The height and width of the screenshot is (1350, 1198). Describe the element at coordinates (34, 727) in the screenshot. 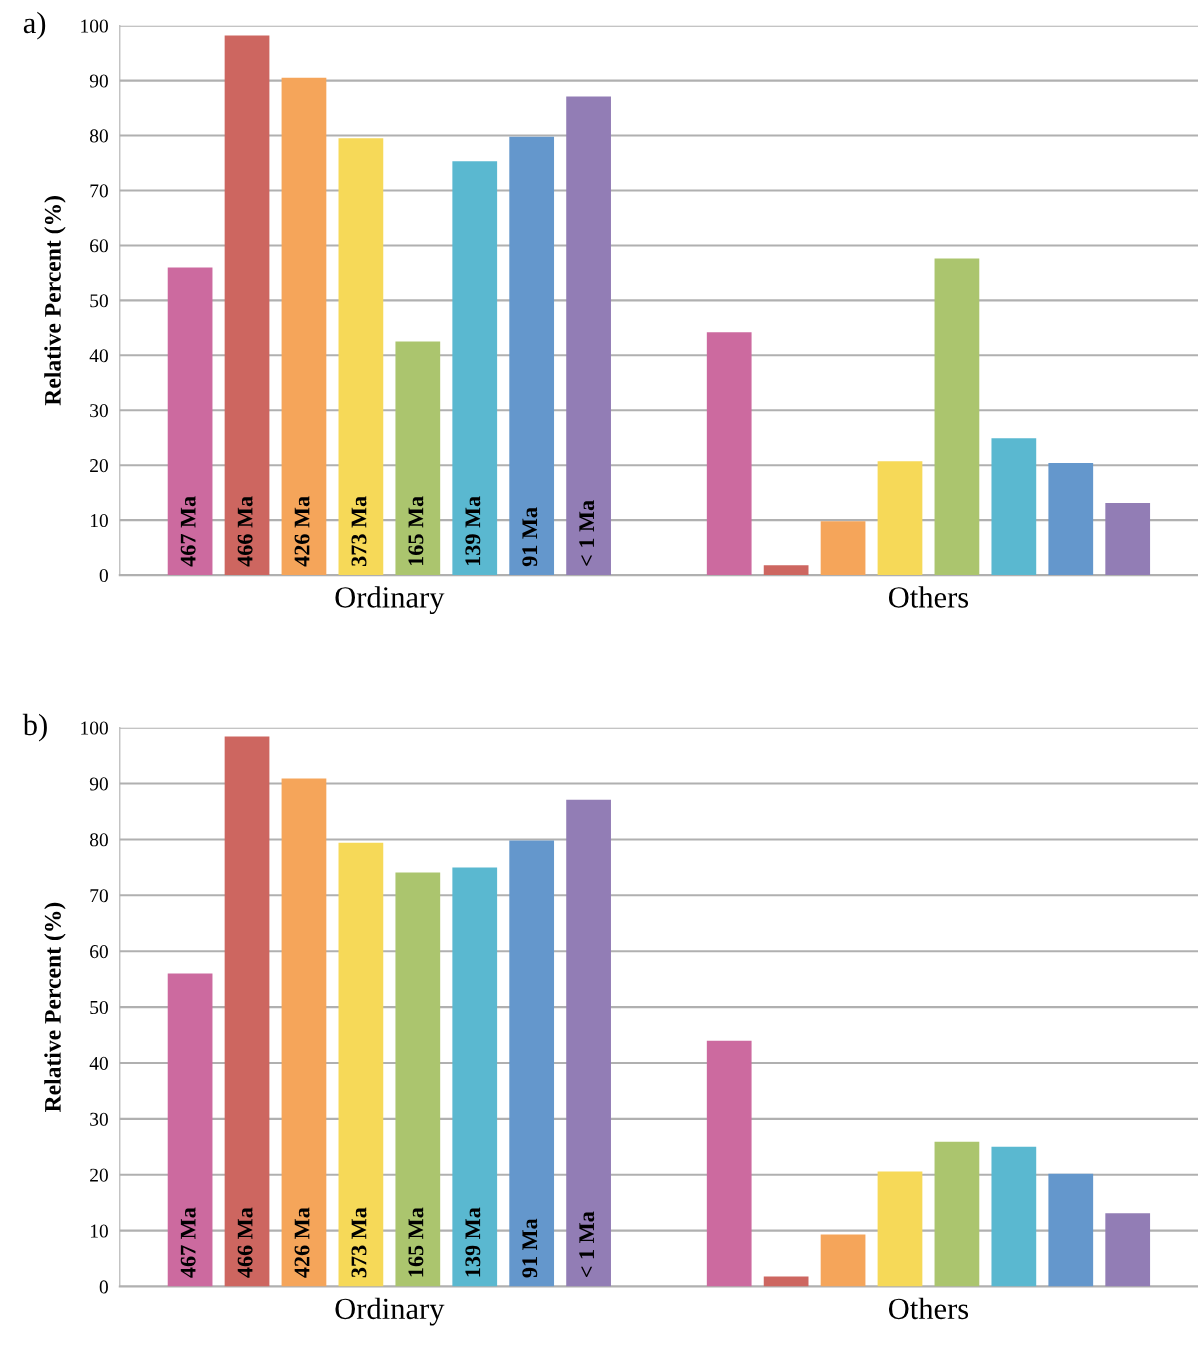

I see `chart-title: b)` at that location.